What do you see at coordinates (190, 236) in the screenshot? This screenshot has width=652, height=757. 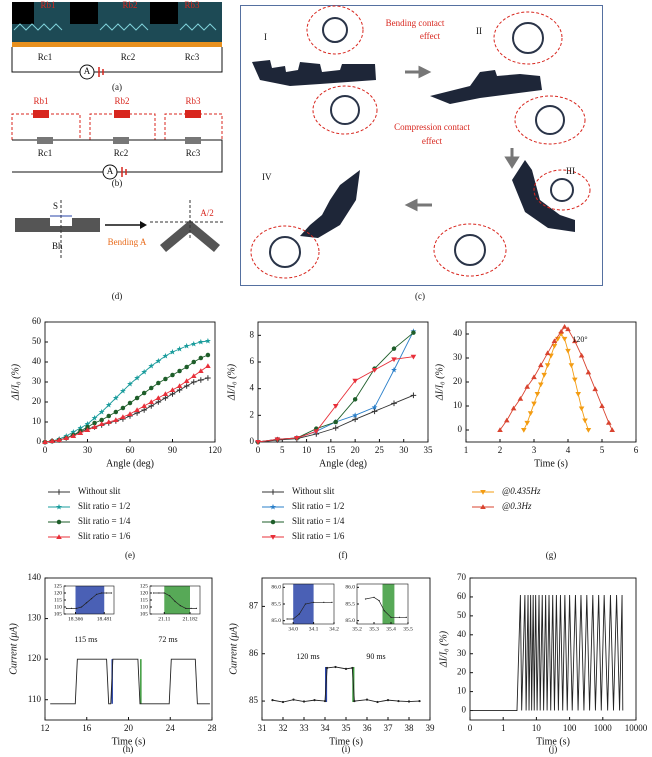 I see `bent-beam` at bounding box center [190, 236].